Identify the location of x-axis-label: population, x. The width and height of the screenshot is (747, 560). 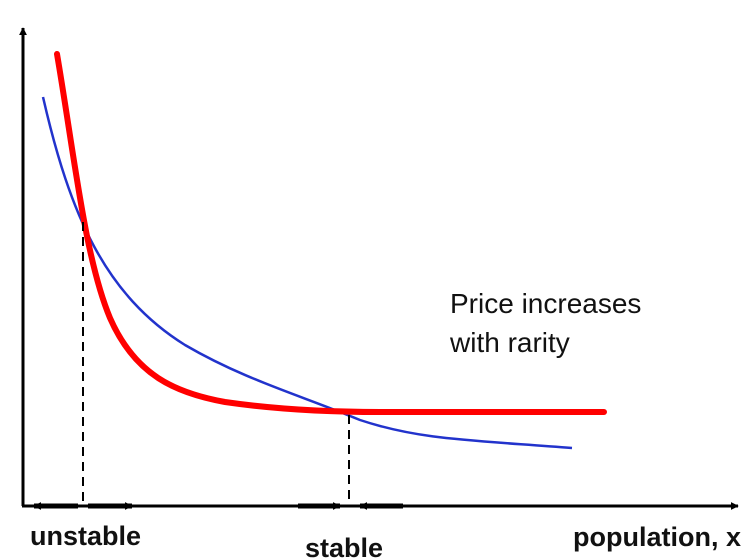
(657, 537).